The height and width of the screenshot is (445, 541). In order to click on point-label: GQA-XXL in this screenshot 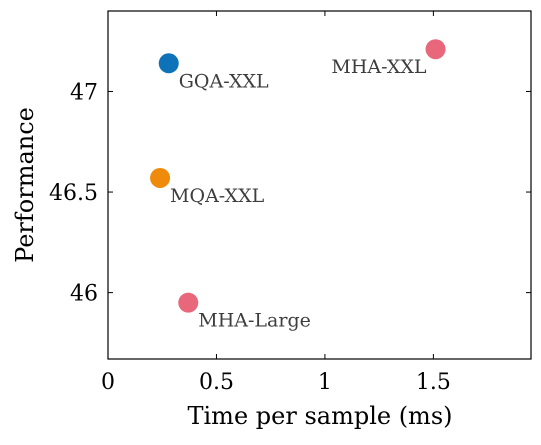, I will do `click(224, 81)`.